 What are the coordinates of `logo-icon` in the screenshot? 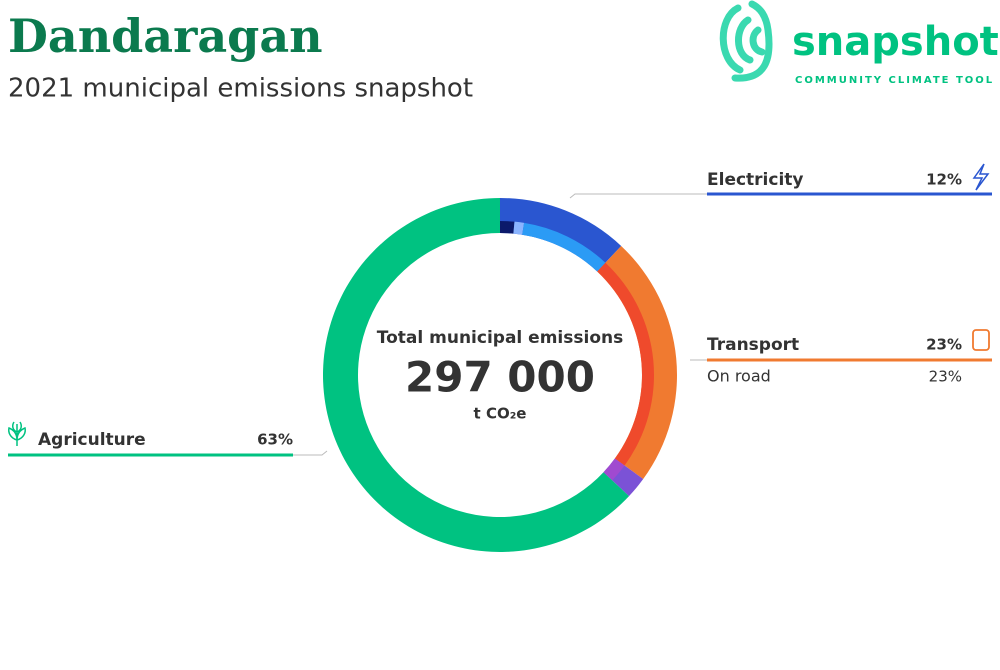 It's located at (746, 41).